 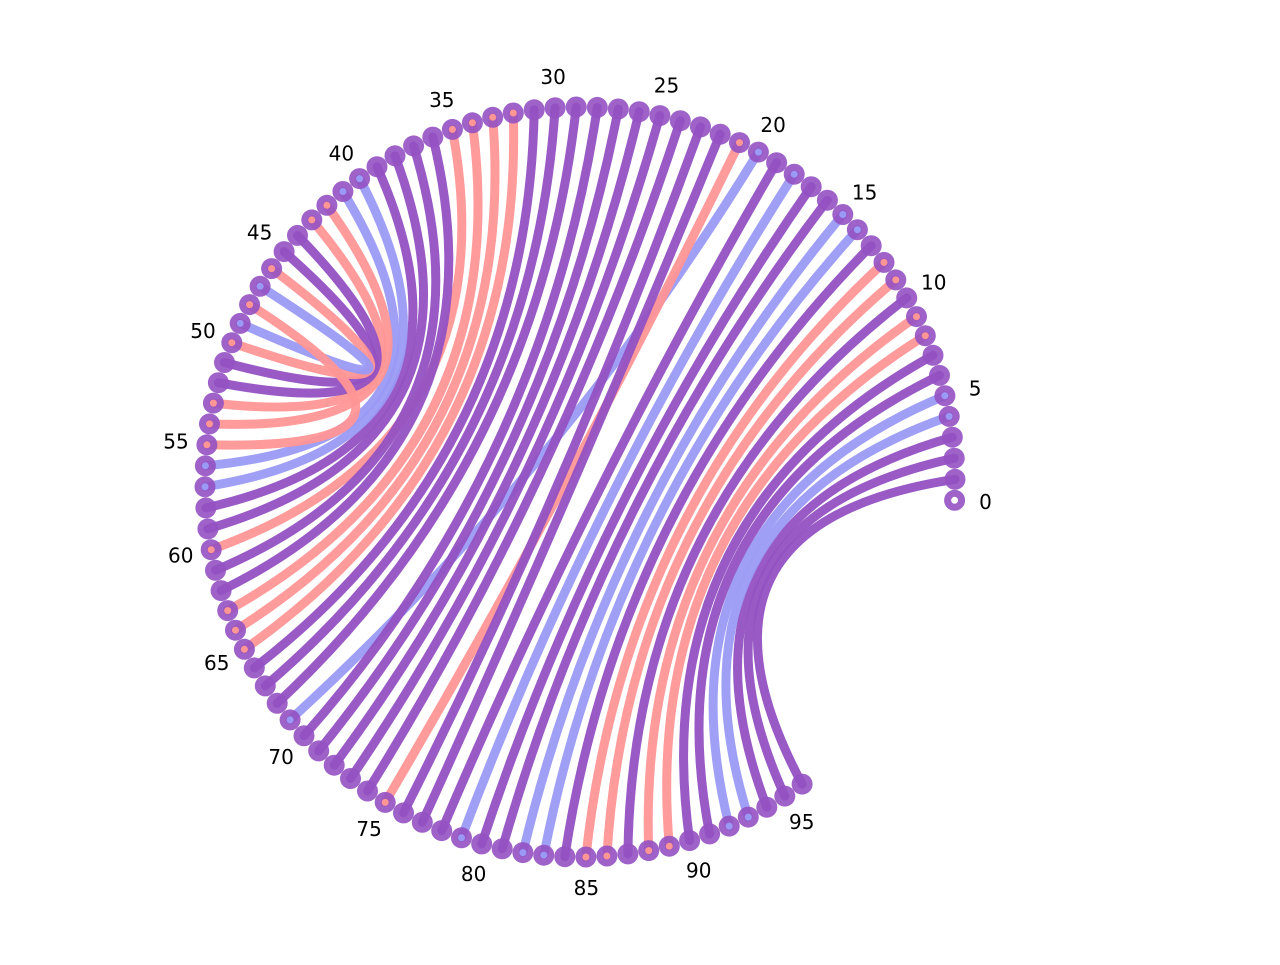 What do you see at coordinates (985, 502) in the screenshot?
I see `node-label-0: 0` at bounding box center [985, 502].